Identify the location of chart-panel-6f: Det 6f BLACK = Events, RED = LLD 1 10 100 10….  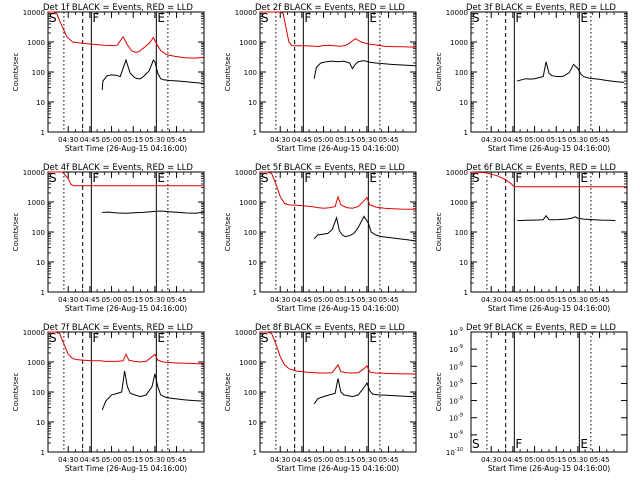
(531, 238).